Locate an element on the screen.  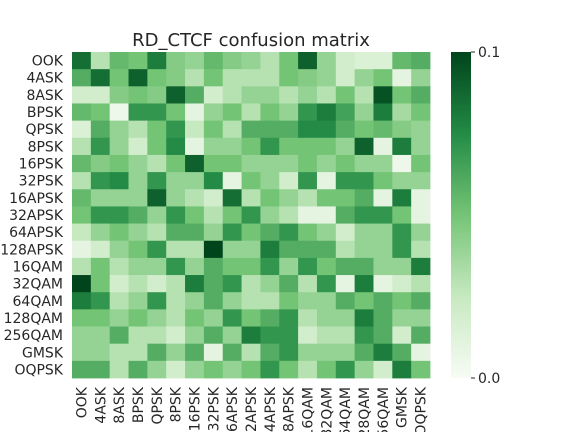
y-tick-label: 32QAM is located at coordinates (38, 285).